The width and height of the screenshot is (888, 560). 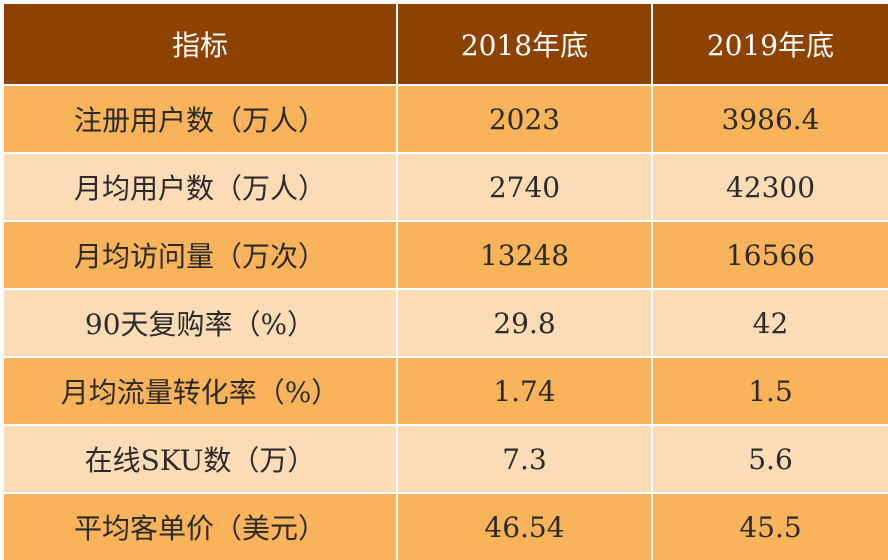 I want to click on row-value-2019: 45.5, so click(x=770, y=527).